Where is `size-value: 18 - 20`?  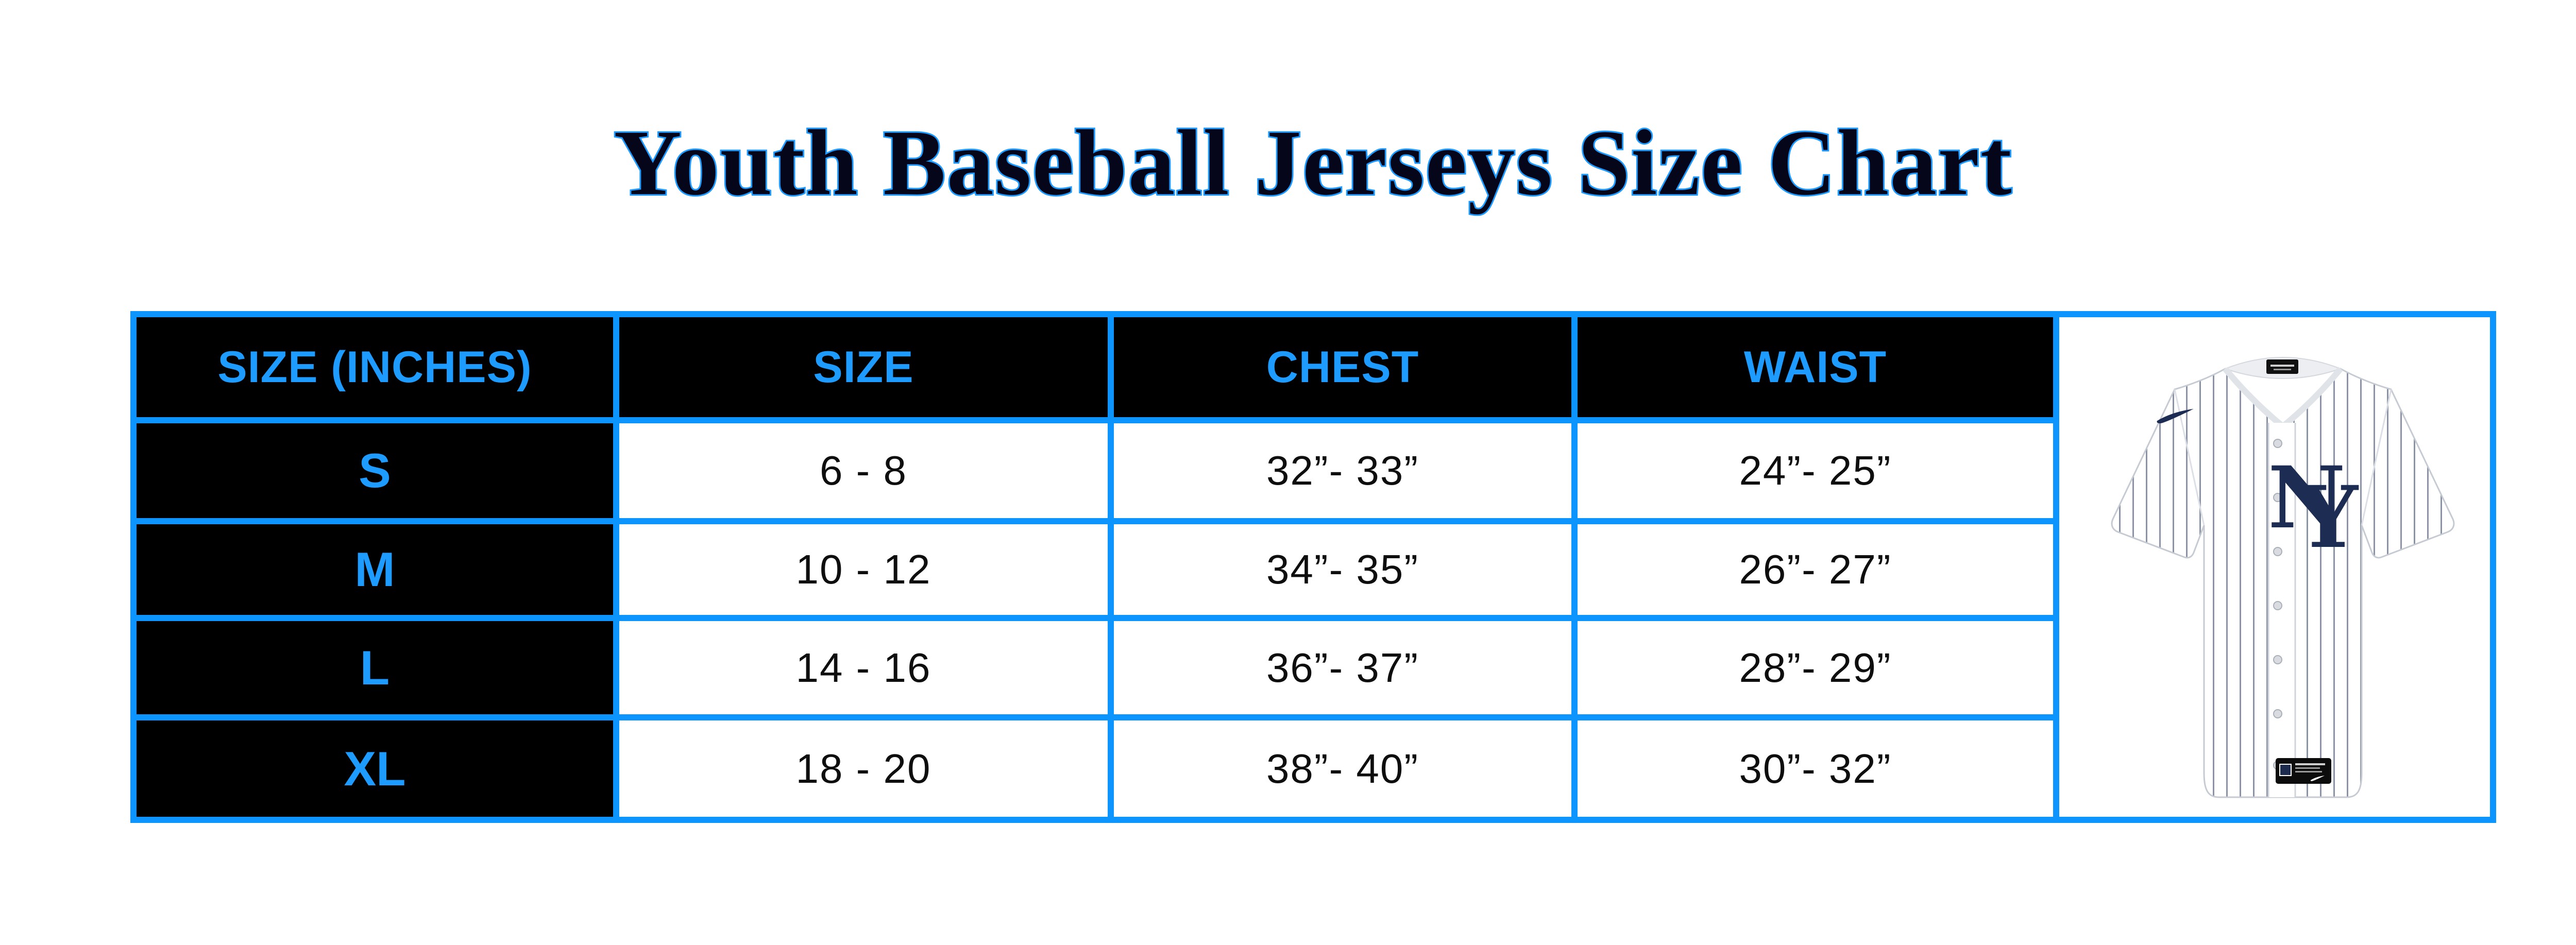
size-value: 18 - 20 is located at coordinates (863, 769).